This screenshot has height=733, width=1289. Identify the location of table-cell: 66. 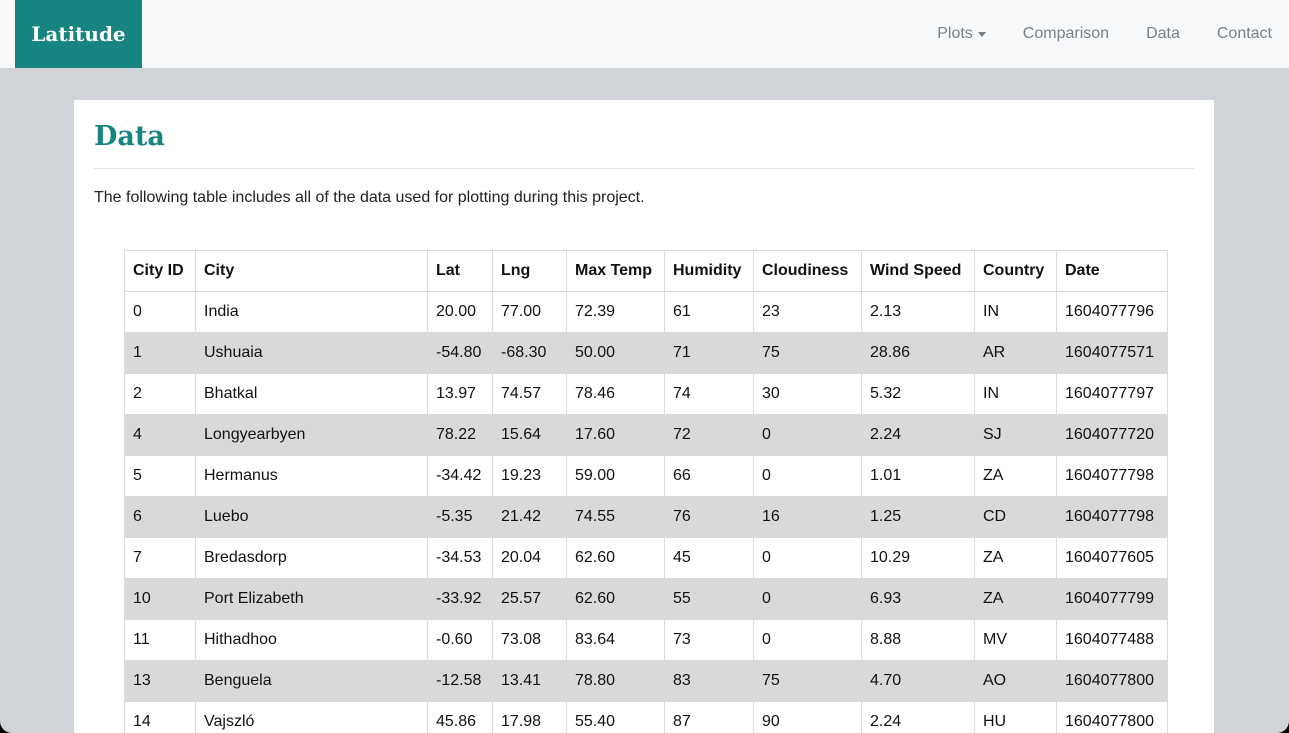
(709, 476).